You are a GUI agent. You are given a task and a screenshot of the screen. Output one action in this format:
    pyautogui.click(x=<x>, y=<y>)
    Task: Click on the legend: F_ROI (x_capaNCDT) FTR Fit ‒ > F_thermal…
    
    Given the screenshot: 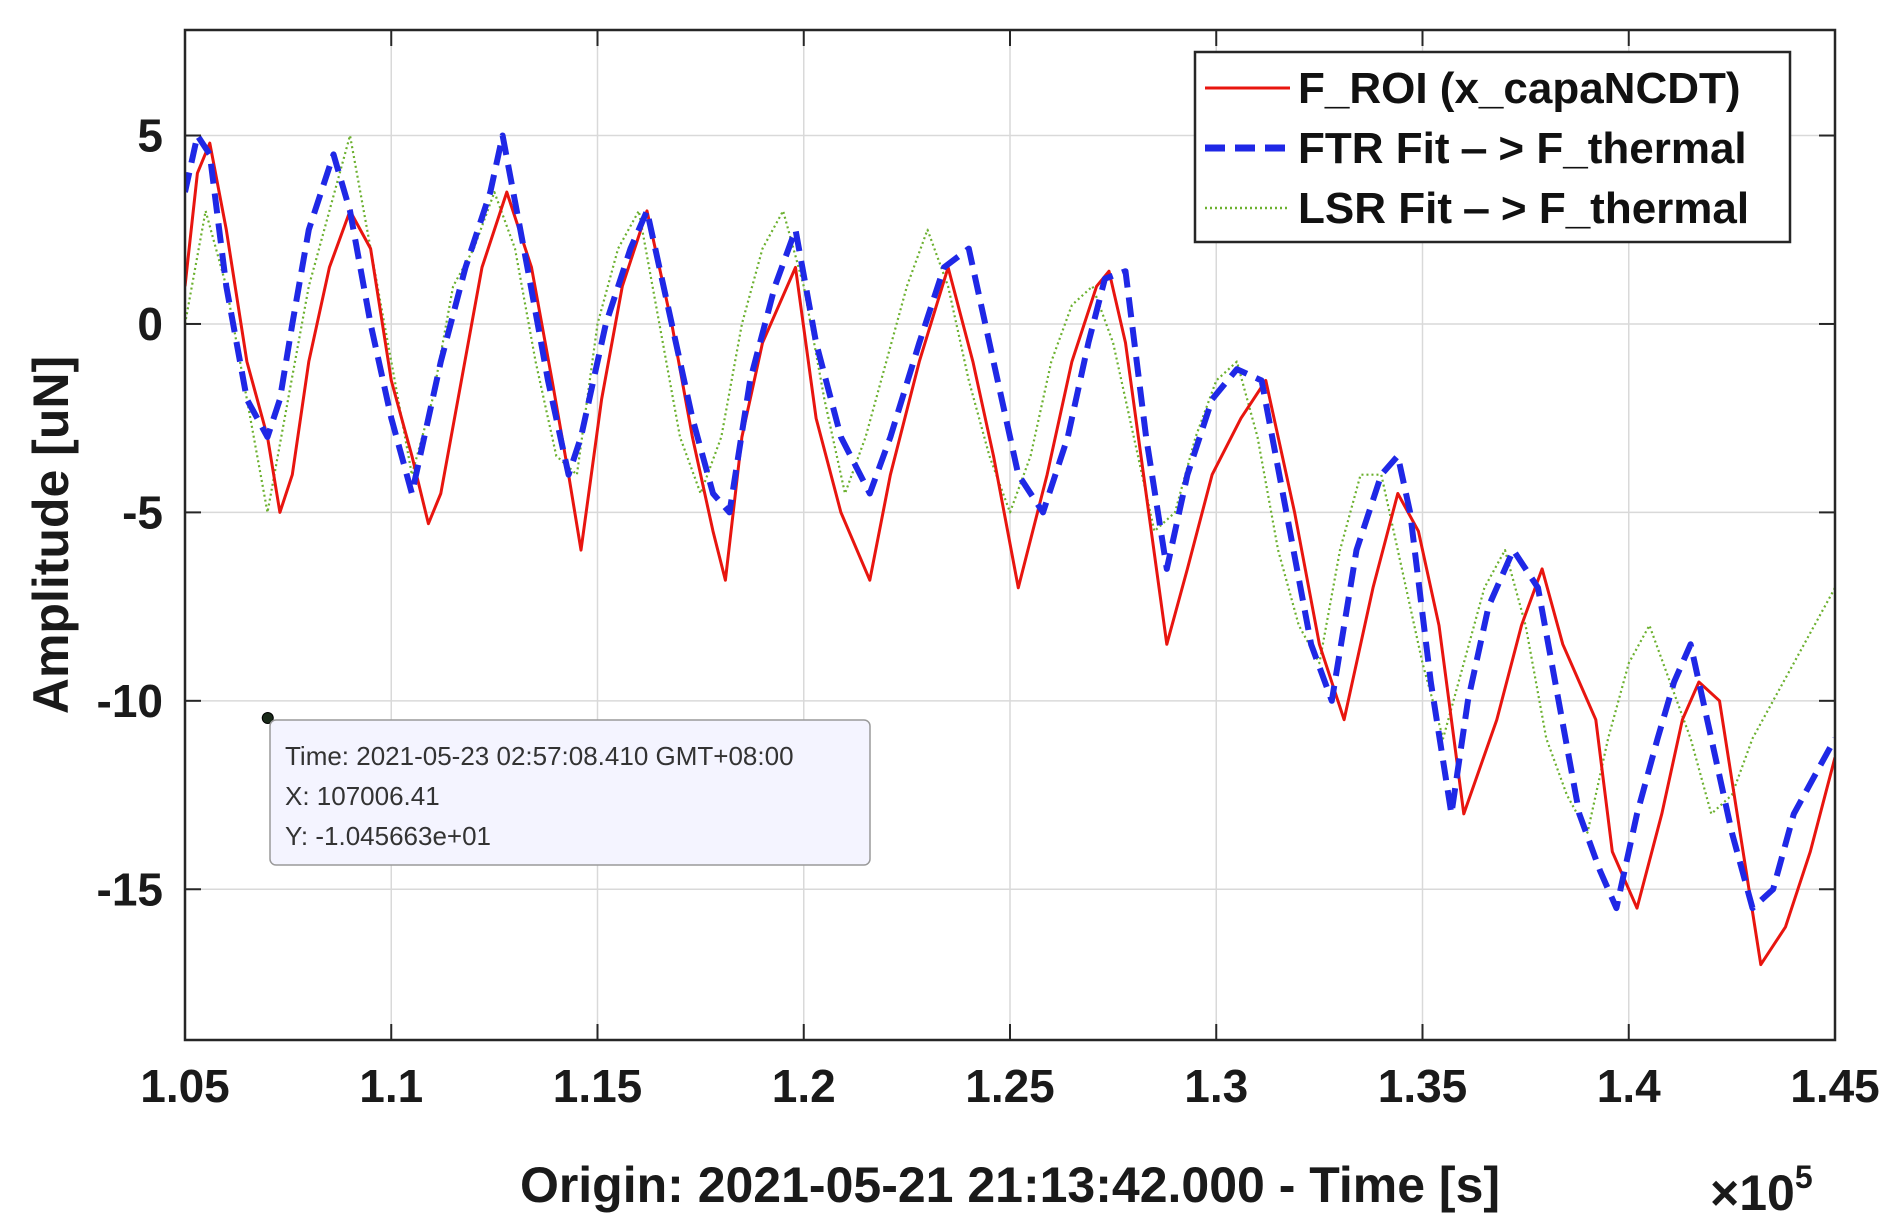 What is the action you would take?
    pyautogui.click(x=1492, y=147)
    